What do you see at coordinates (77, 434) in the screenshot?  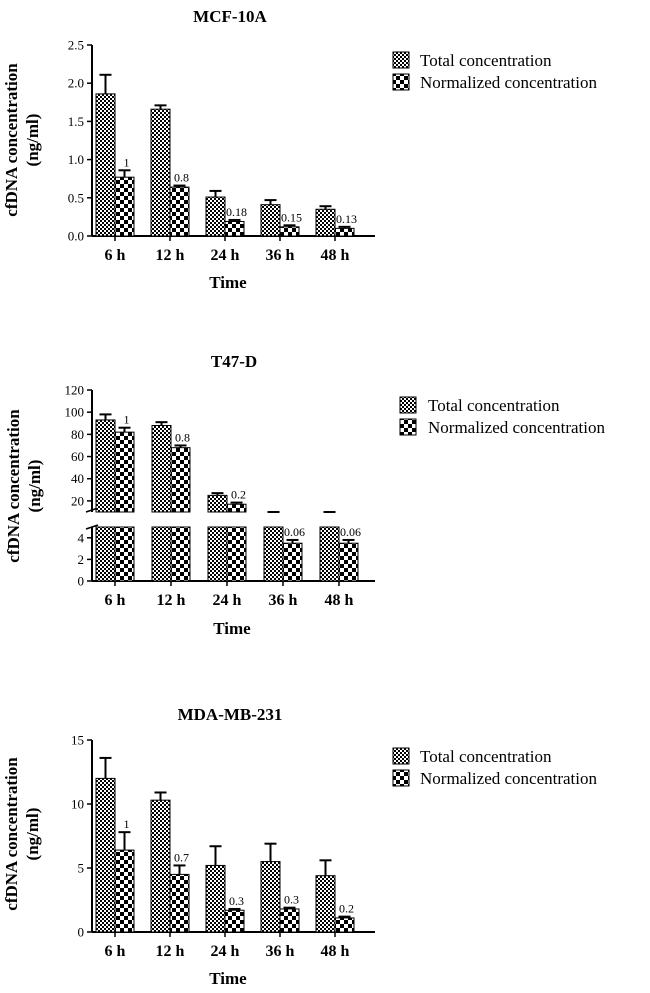 I see `y-tick-label: 80` at bounding box center [77, 434].